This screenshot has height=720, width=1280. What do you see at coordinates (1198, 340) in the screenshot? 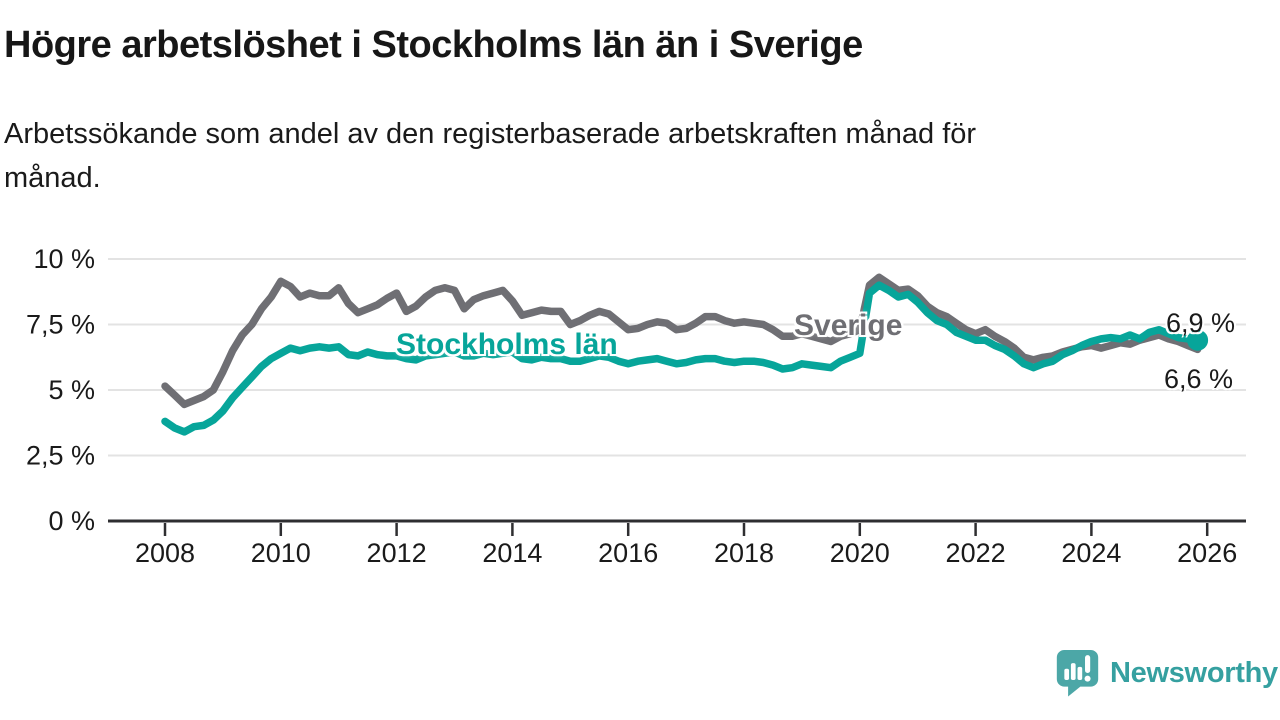
I see `series-end-dot-stockholms-l-n` at bounding box center [1198, 340].